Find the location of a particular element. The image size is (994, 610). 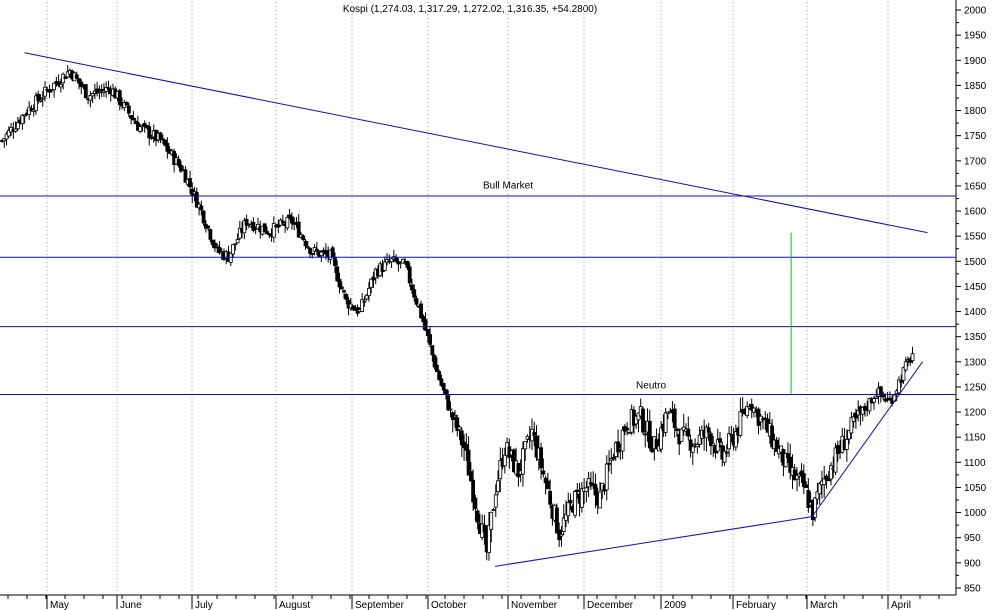

annotation-label: Bull Market is located at coordinates (508, 185).